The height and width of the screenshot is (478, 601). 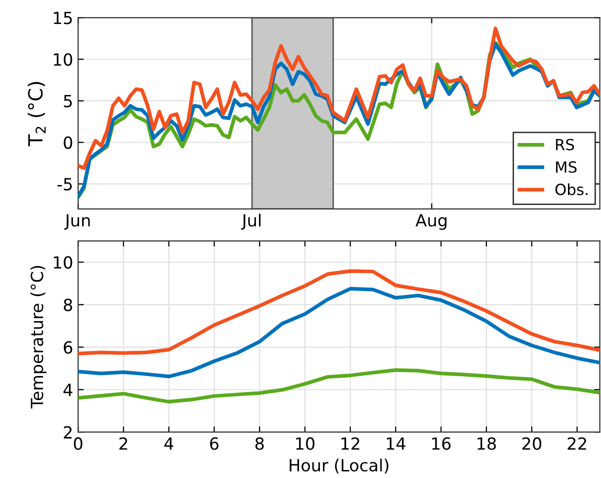 I want to click on line-series, so click(x=339, y=386).